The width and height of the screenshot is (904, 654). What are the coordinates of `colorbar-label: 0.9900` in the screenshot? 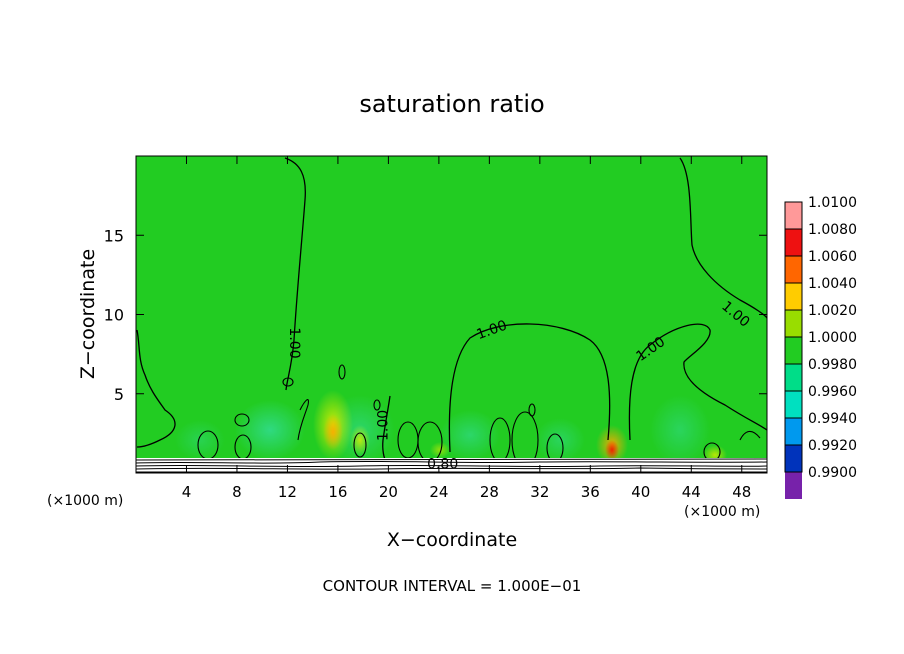 It's located at (832, 473).